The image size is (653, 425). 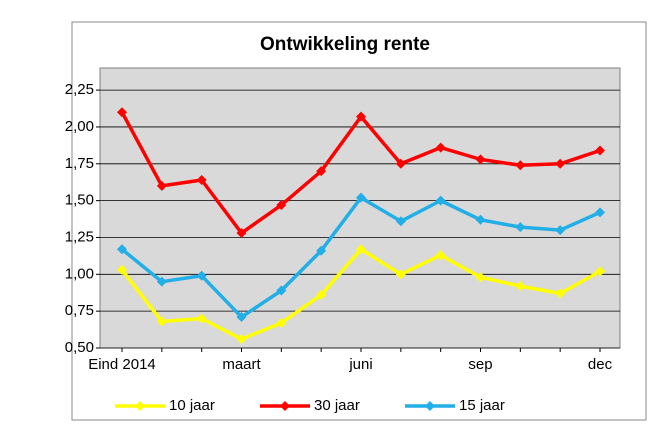 What do you see at coordinates (79, 126) in the screenshot?
I see `y-tick-label: 2,00` at bounding box center [79, 126].